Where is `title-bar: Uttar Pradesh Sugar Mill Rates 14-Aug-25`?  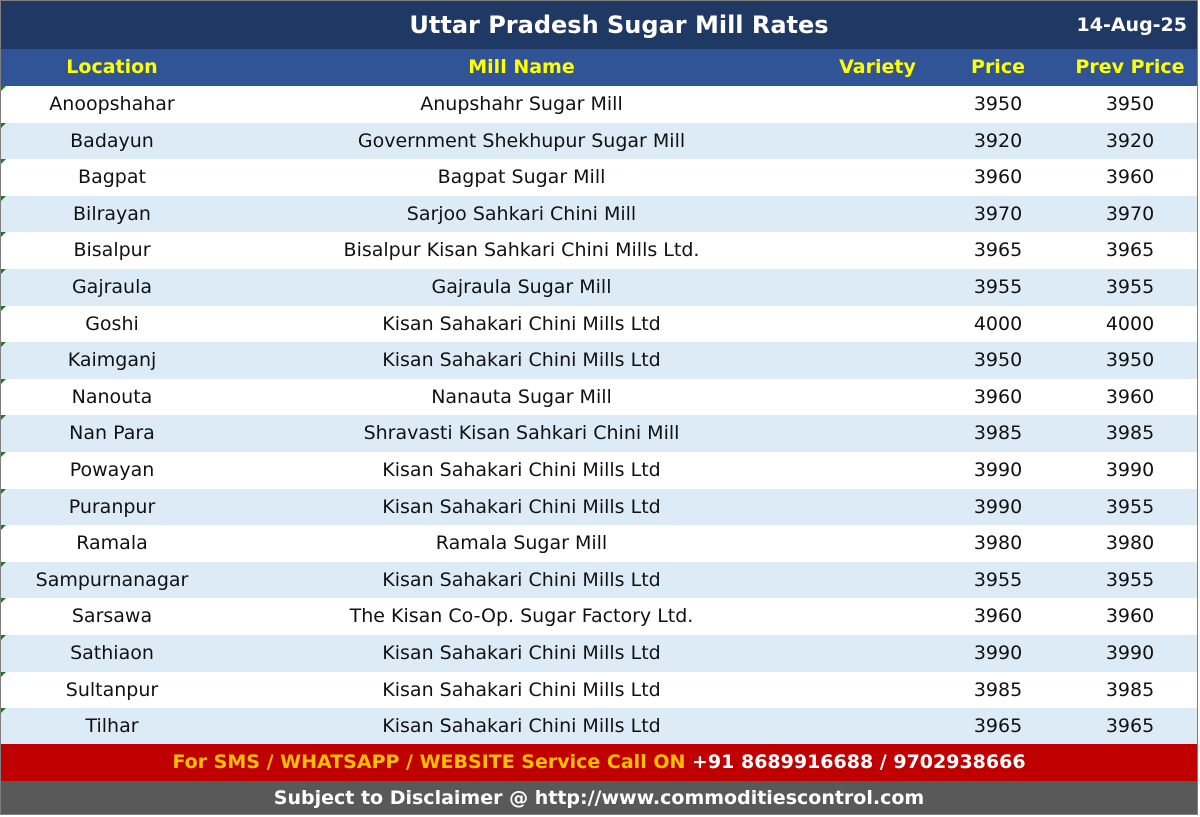 title-bar: Uttar Pradesh Sugar Mill Rates 14-Aug-25 is located at coordinates (599, 25).